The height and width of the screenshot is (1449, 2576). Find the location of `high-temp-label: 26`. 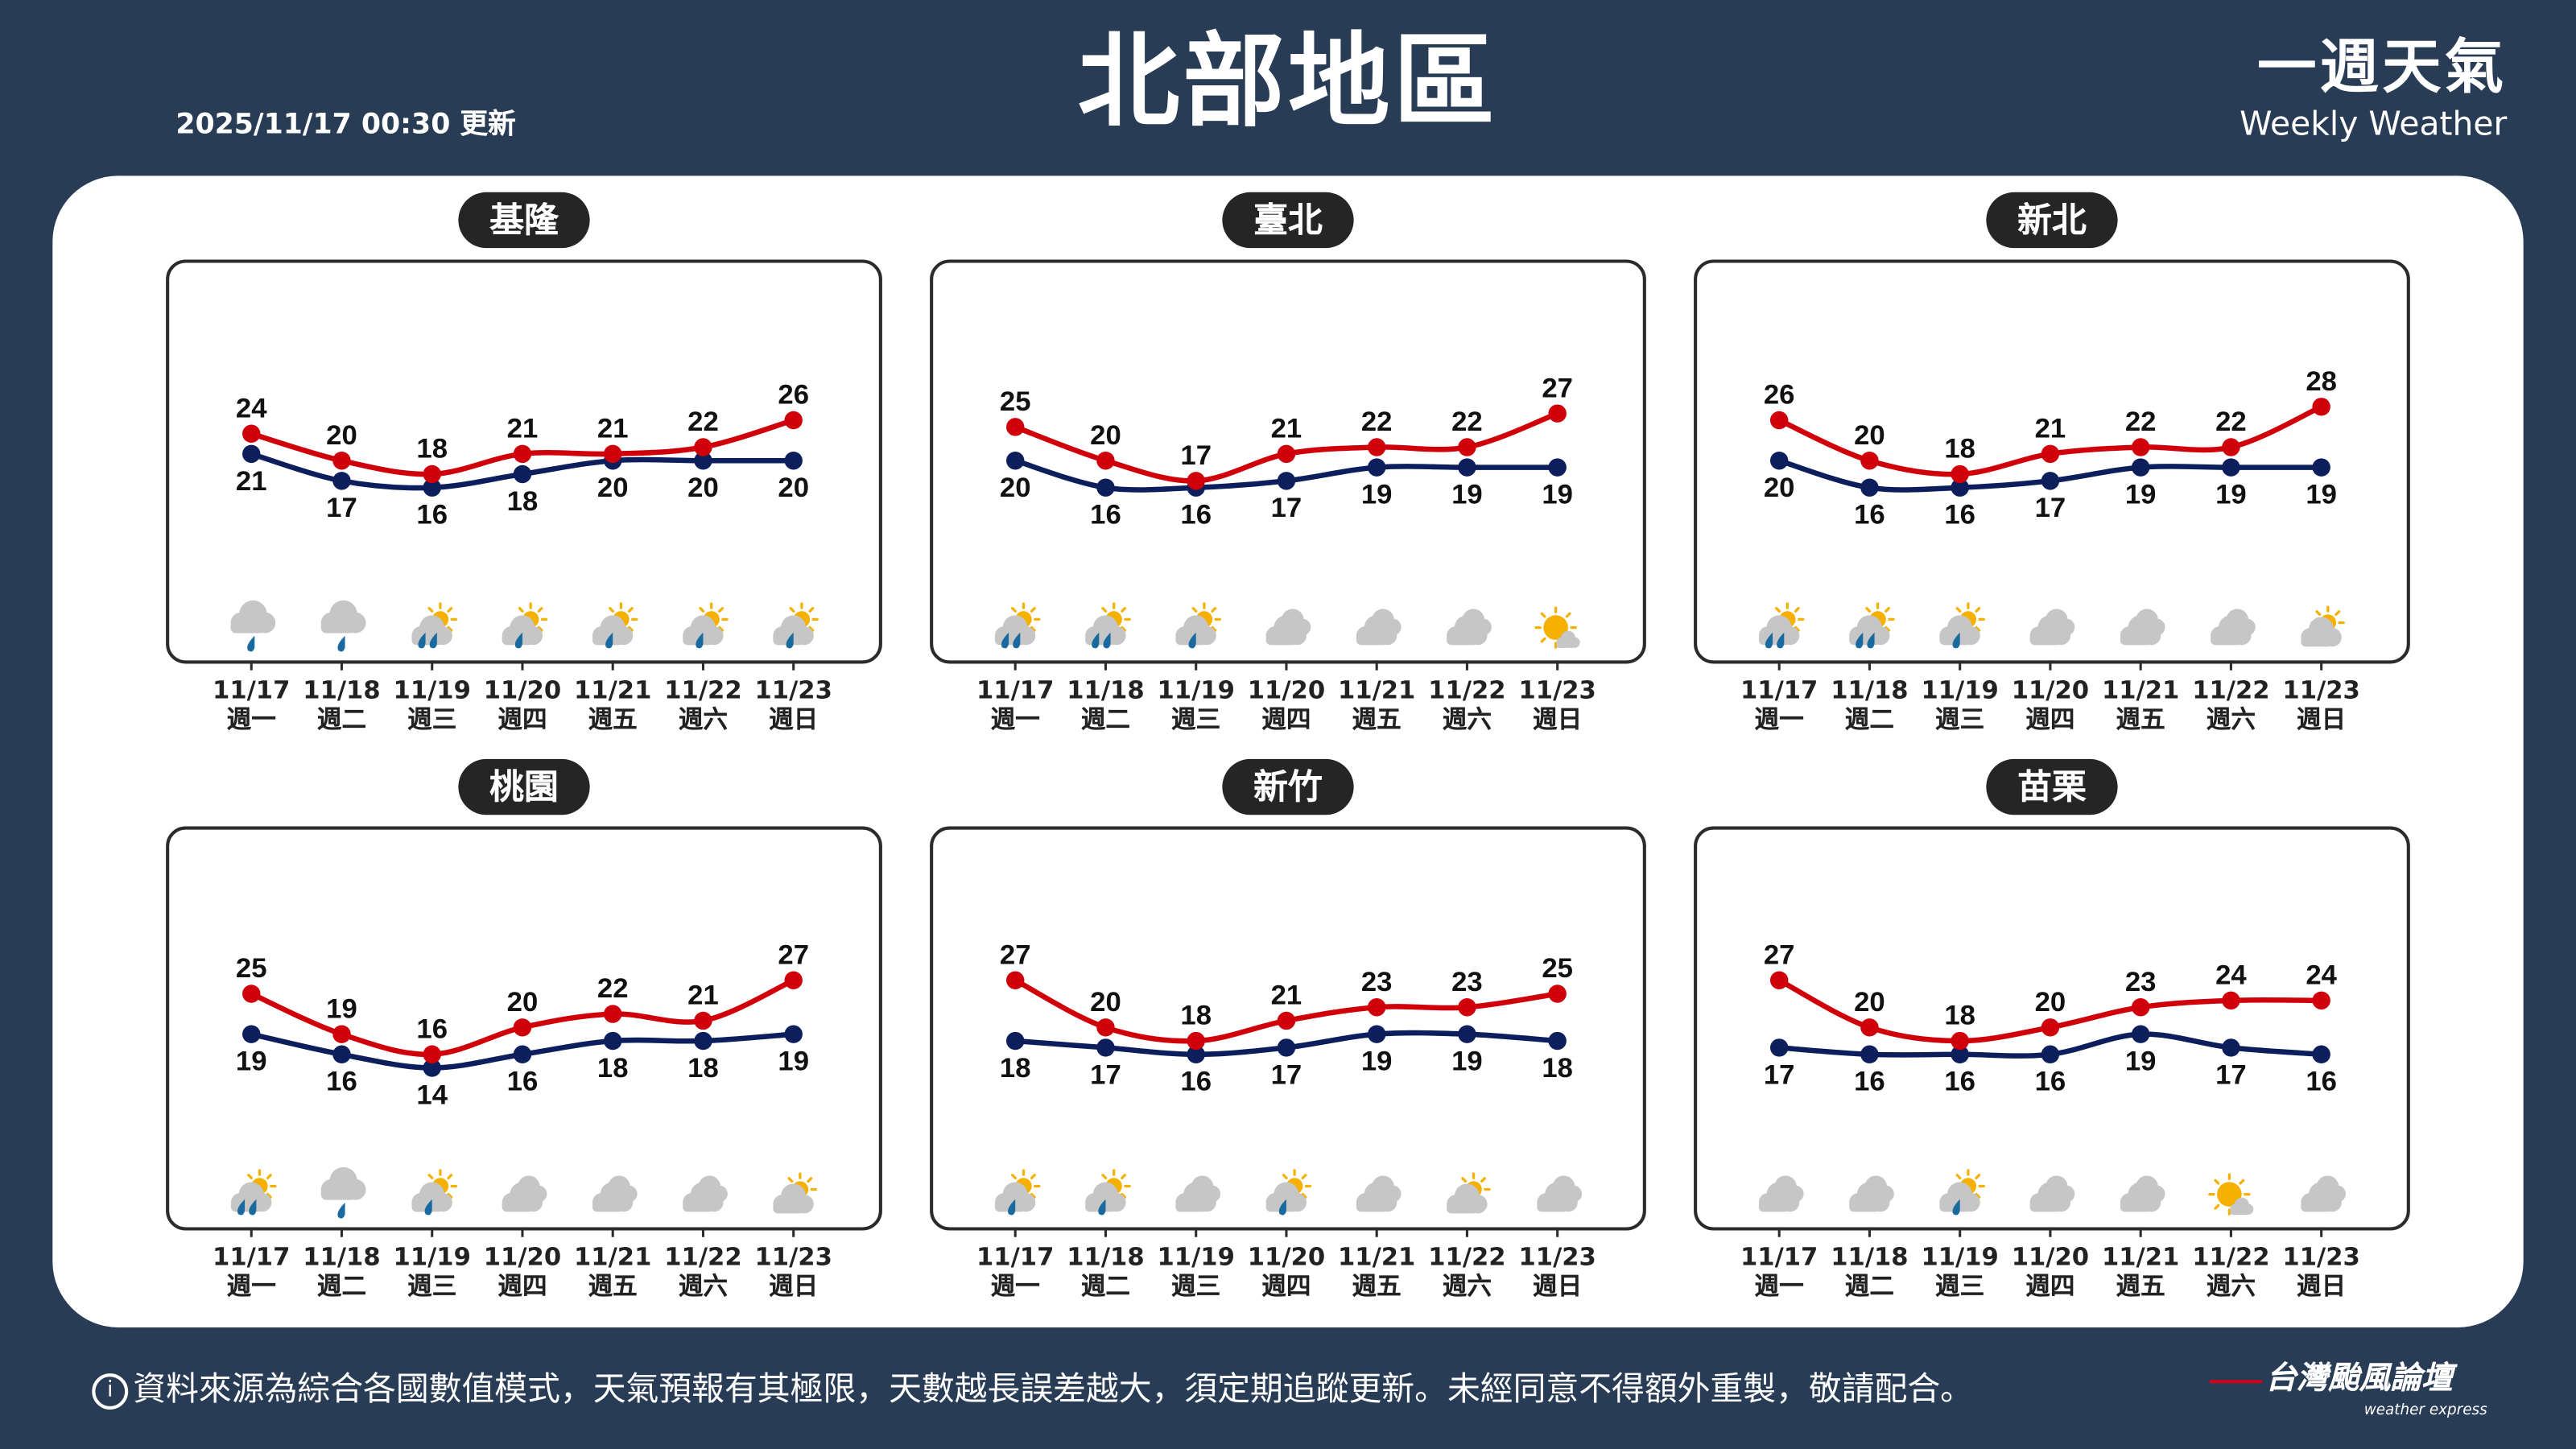

high-temp-label: 26 is located at coordinates (793, 395).